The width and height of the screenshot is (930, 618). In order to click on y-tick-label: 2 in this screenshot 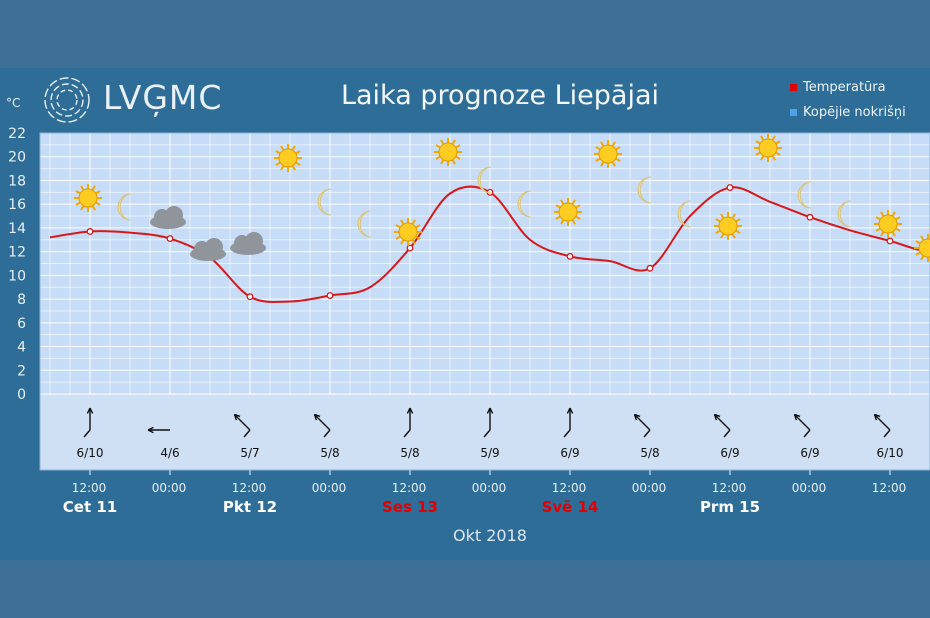, I will do `click(21, 371)`.